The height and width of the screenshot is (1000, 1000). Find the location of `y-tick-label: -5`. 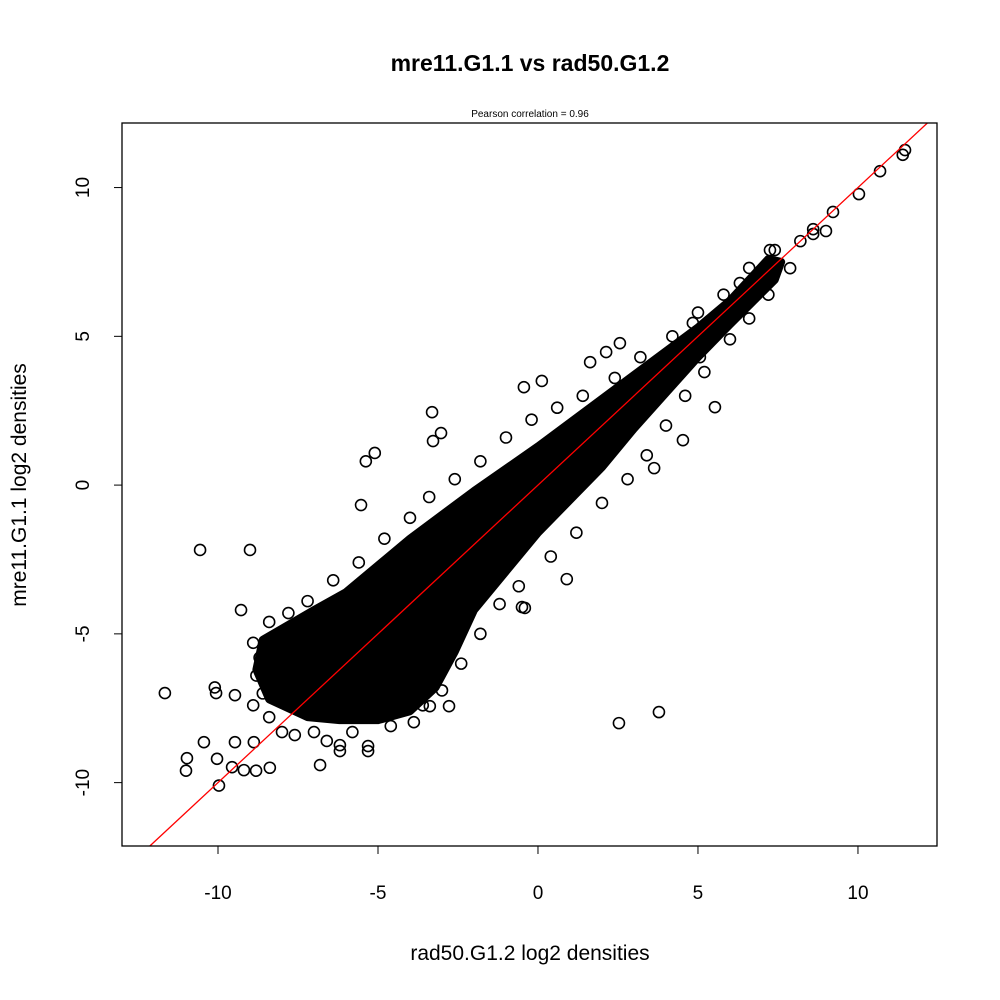

y-tick-label: -5 is located at coordinates (83, 633).